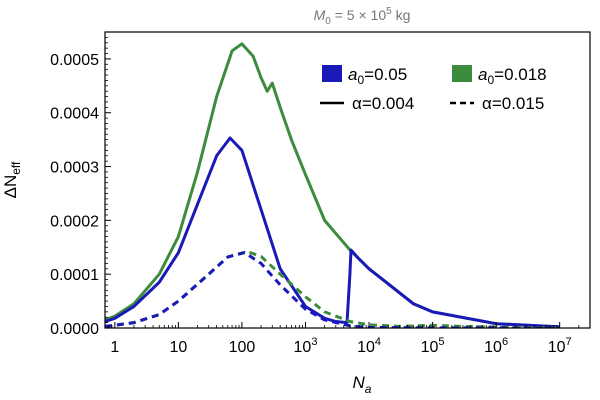  Describe the element at coordinates (74, 275) in the screenshot. I see `y-tick-label-2: 0.0001` at that location.